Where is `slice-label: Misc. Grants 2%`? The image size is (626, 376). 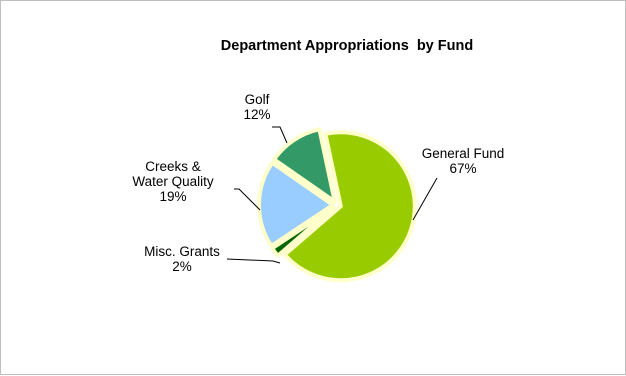
slice-label: Misc. Grants 2% is located at coordinates (182, 259).